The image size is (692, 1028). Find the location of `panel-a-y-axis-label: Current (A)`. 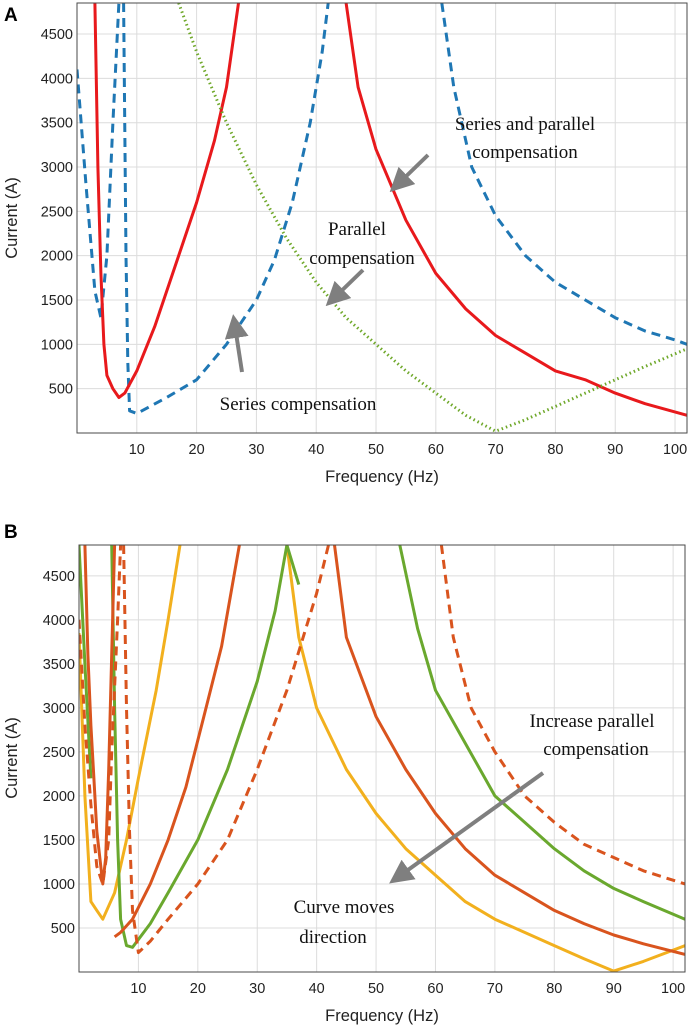

panel-a-y-axis-label: Current (A) is located at coordinates (12, 218).